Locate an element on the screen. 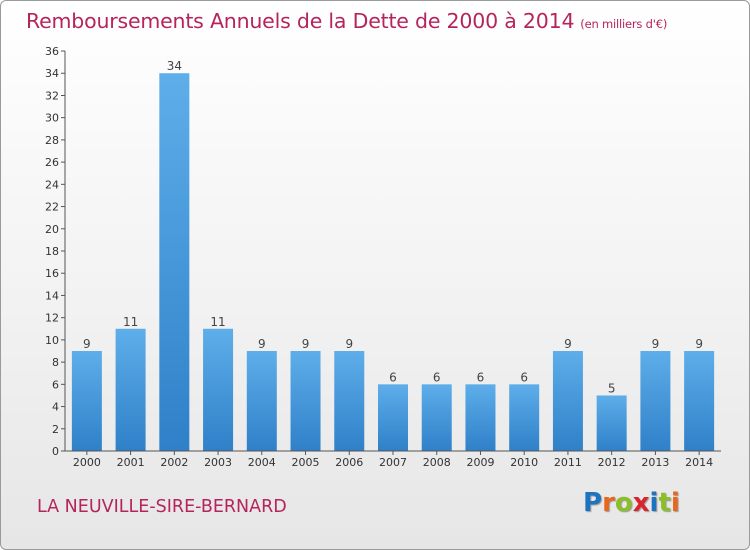 Image resolution: width=750 pixels, height=550 pixels. bar-2005 is located at coordinates (305, 401).